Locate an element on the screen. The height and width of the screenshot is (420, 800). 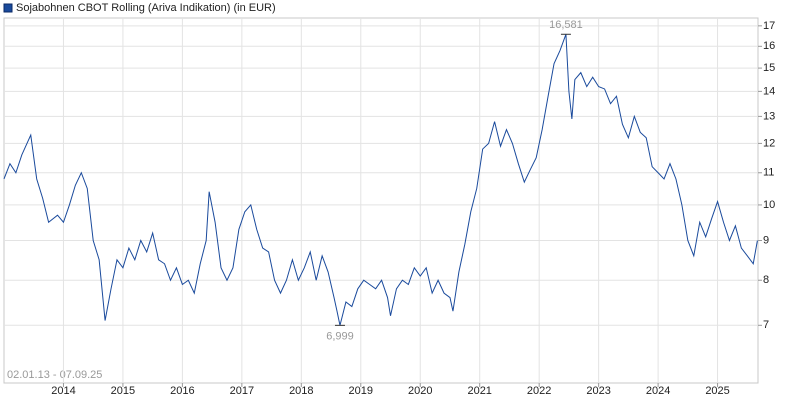
x-tick-label: 2014 is located at coordinates (63, 391).